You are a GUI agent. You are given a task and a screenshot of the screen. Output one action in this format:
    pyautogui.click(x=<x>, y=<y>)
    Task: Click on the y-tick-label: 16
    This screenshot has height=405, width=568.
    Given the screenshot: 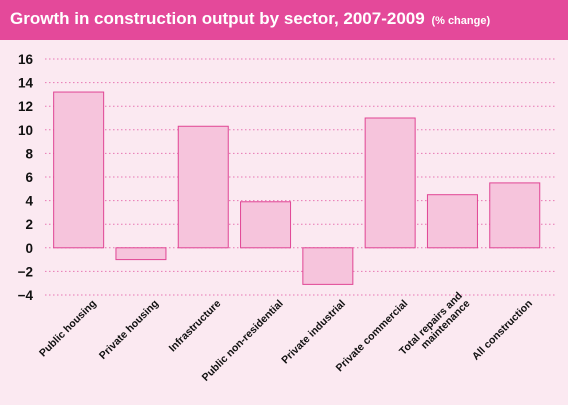 What is the action you would take?
    pyautogui.click(x=26, y=59)
    